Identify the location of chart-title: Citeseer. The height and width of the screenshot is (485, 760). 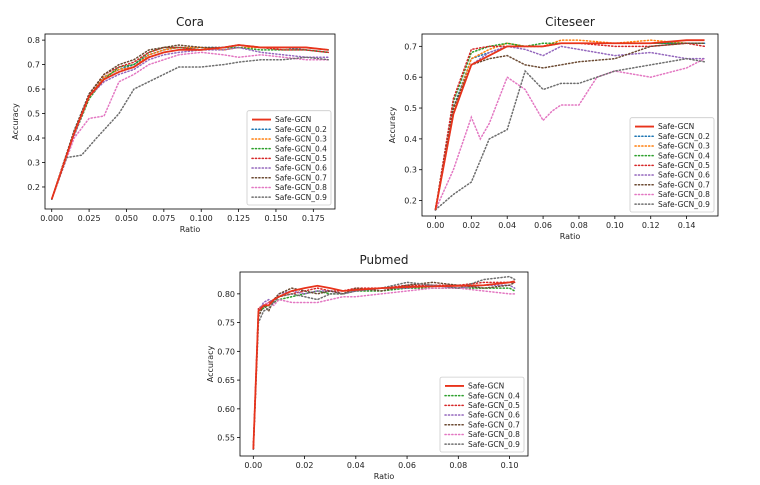
(570, 22).